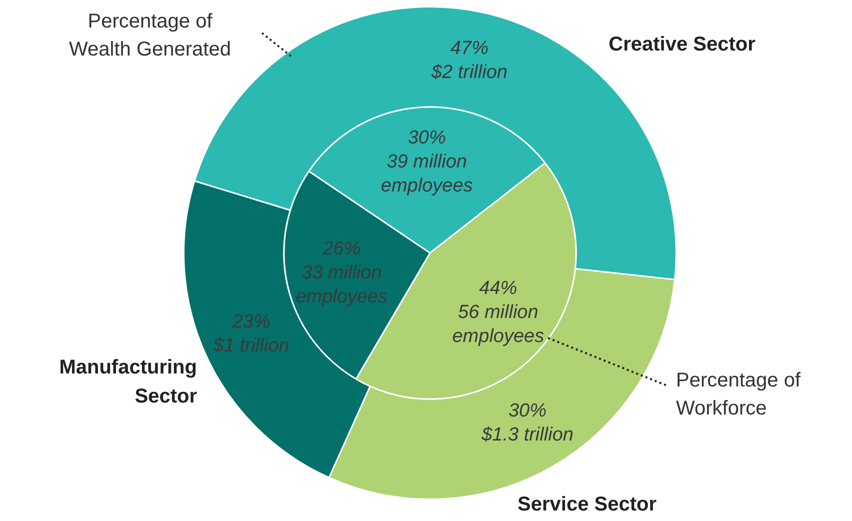 Image resolution: width=852 pixels, height=521 pixels. I want to click on slice-label: Service Sector, so click(587, 505).